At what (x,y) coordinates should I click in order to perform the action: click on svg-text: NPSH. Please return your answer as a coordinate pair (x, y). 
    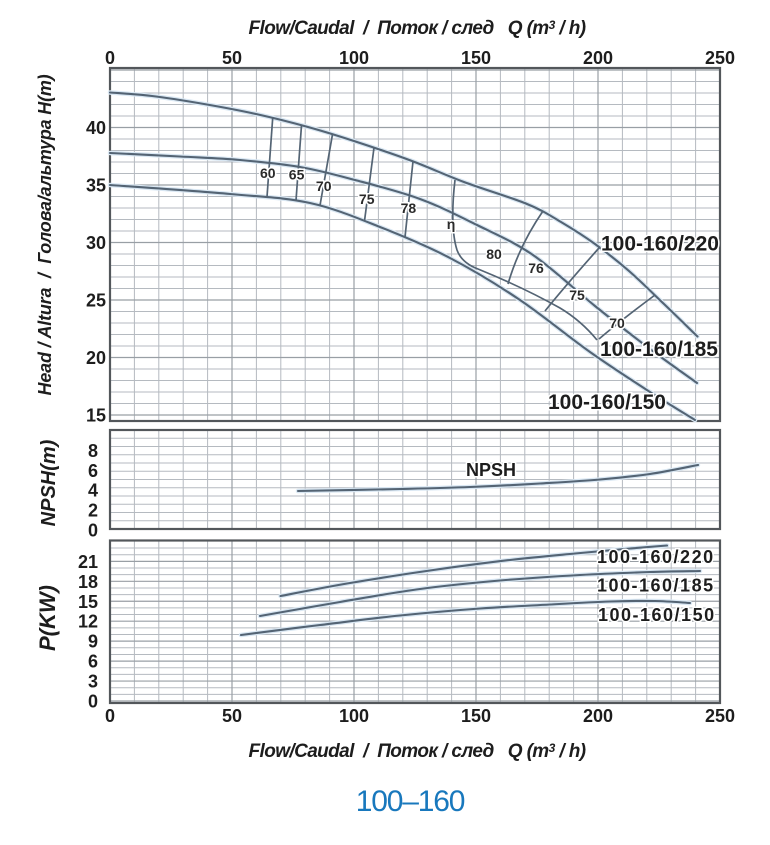
    Looking at the image, I should click on (491, 470).